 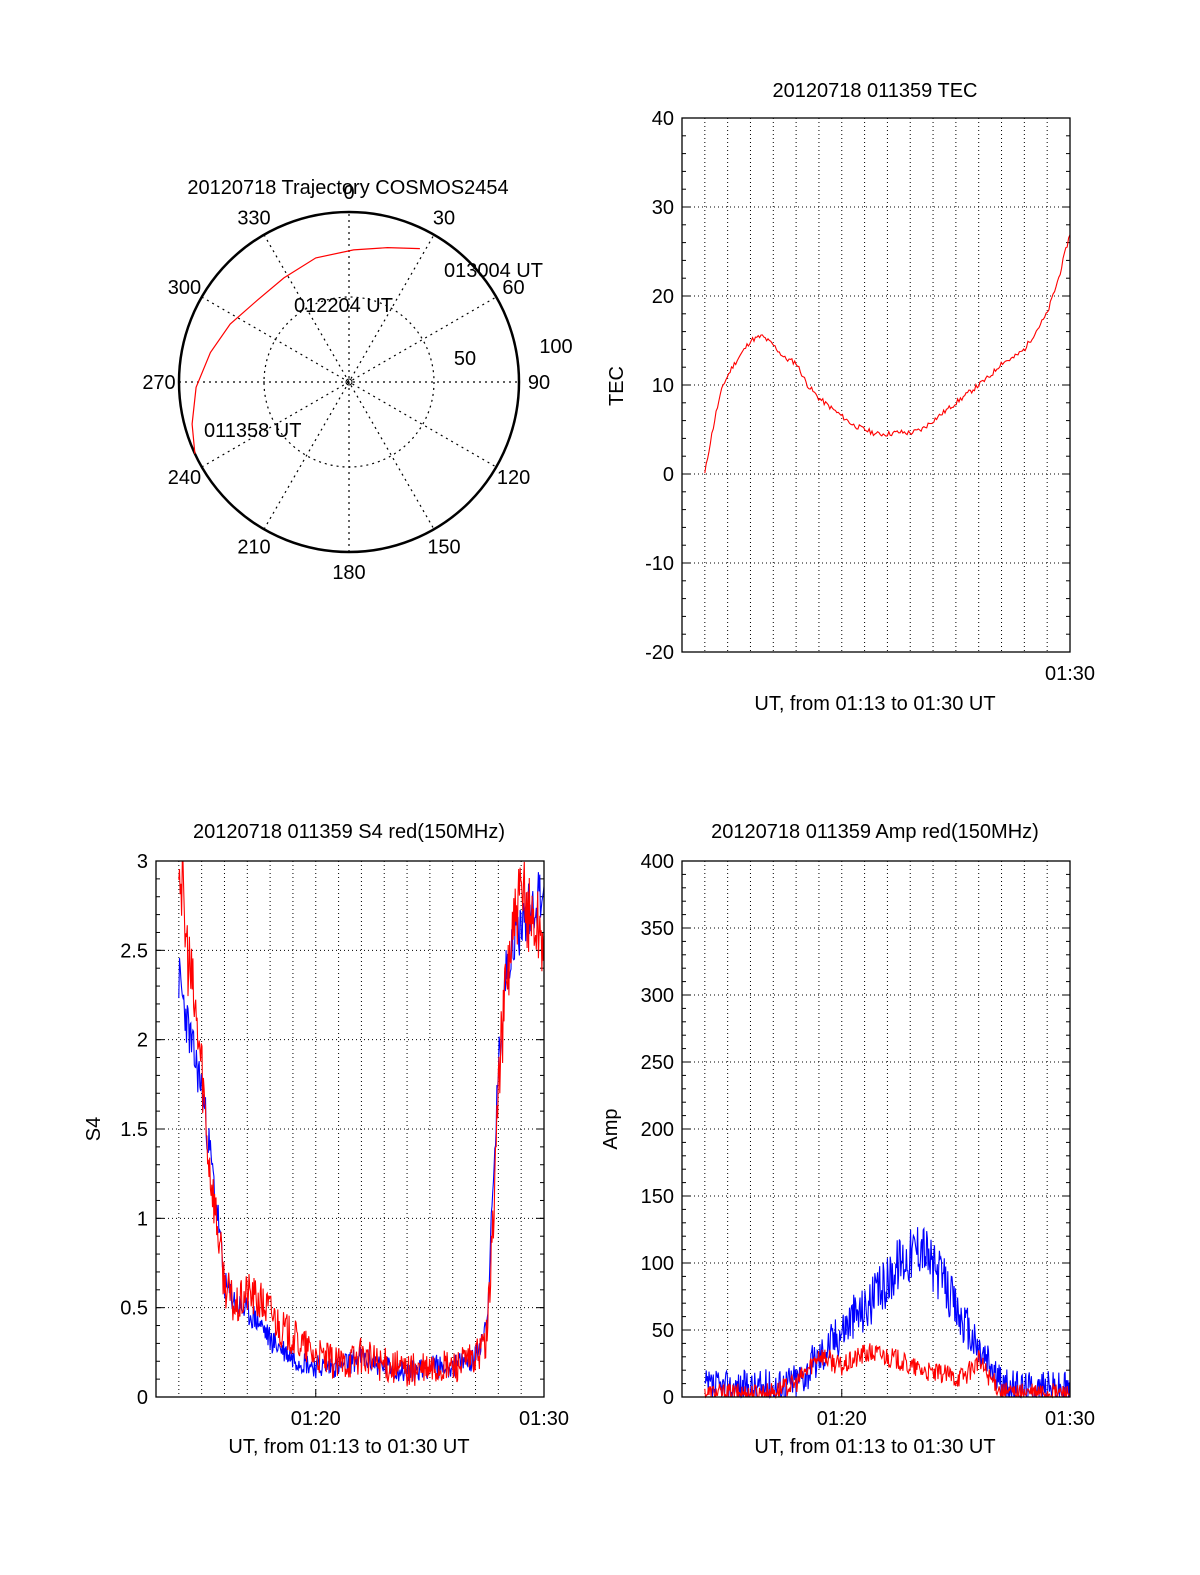 What do you see at coordinates (134, 1130) in the screenshot?
I see `y-tick-label: 1.5` at bounding box center [134, 1130].